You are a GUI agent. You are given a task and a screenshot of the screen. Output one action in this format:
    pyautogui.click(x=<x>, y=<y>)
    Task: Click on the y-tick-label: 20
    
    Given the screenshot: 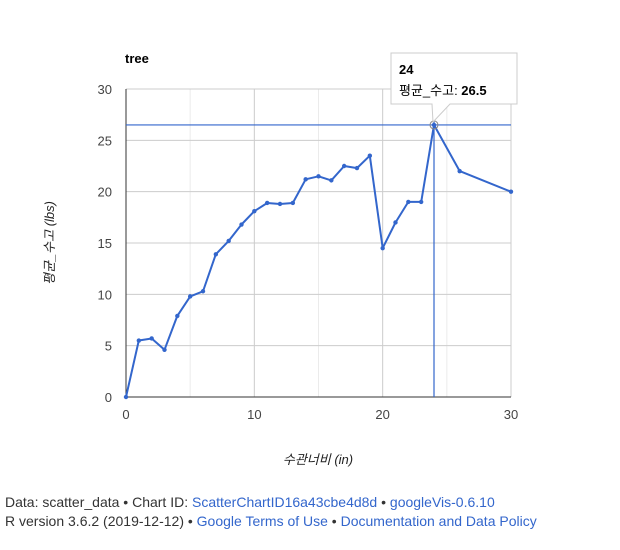 What is the action you would take?
    pyautogui.click(x=105, y=192)
    